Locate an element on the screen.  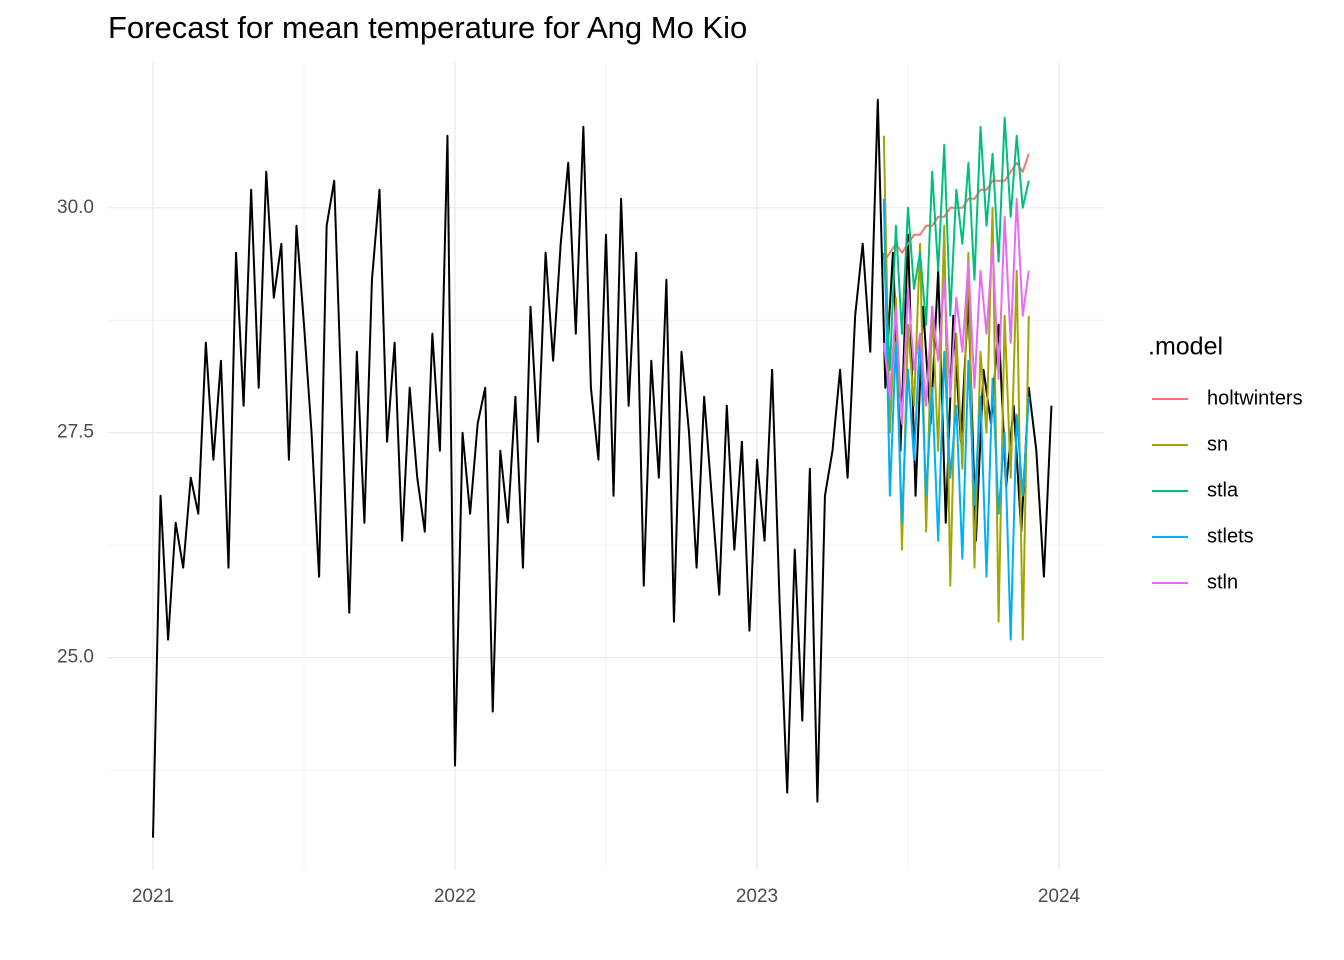
x-tick-label: 2024 is located at coordinates (1059, 896).